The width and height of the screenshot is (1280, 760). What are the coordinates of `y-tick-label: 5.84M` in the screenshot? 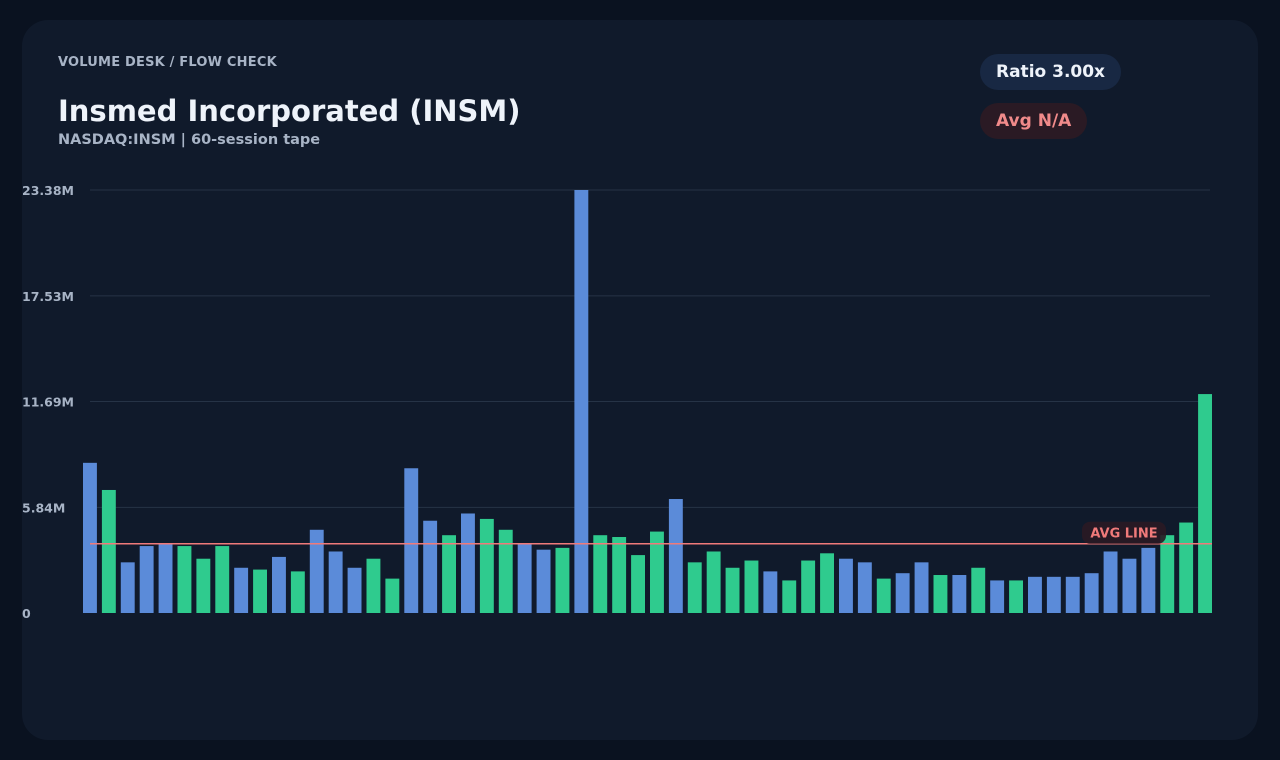 It's located at (43, 507).